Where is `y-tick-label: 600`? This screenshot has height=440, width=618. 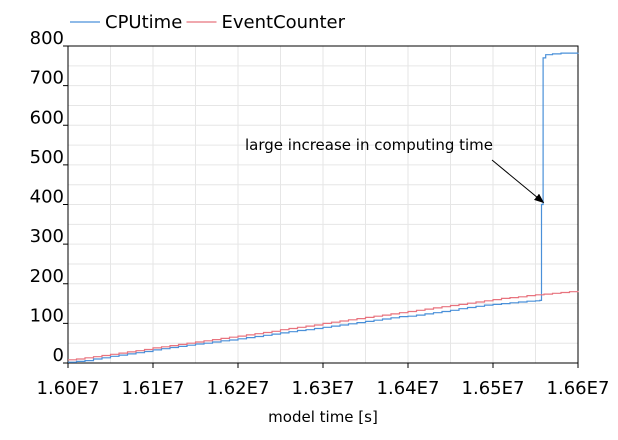 y-tick-label: 600 is located at coordinates (47, 117).